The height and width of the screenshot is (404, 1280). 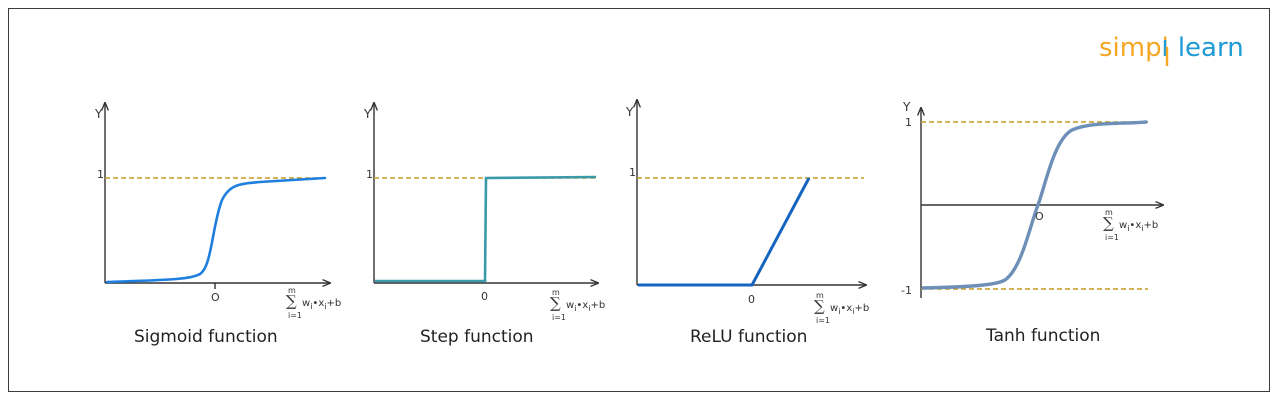 What do you see at coordinates (367, 114) in the screenshot?
I see `step-y-label: Y` at bounding box center [367, 114].